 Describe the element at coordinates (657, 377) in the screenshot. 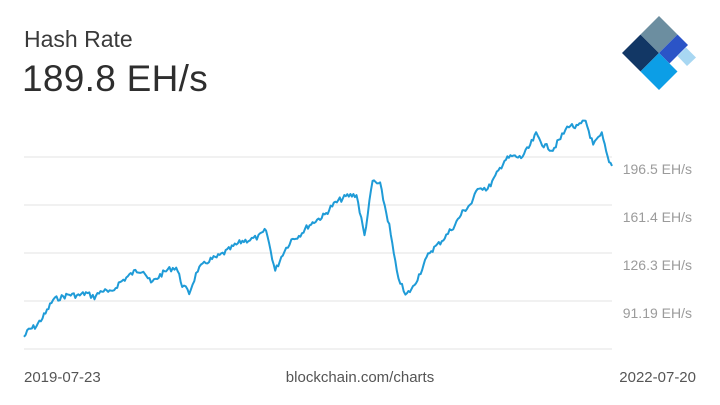

I see `x-end-date: 2022-07-20` at that location.